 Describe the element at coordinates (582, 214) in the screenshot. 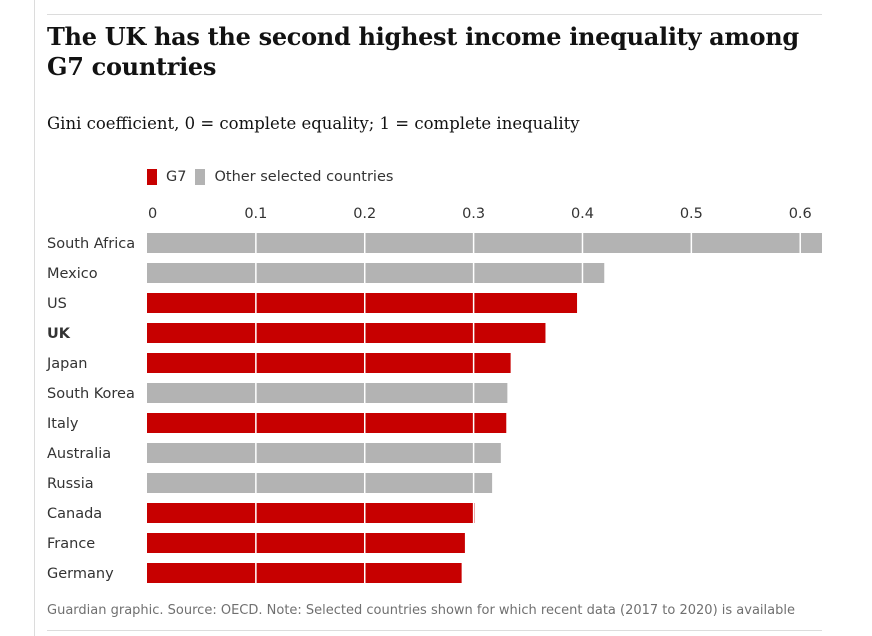

I see `x-tick-label: 0.4` at that location.